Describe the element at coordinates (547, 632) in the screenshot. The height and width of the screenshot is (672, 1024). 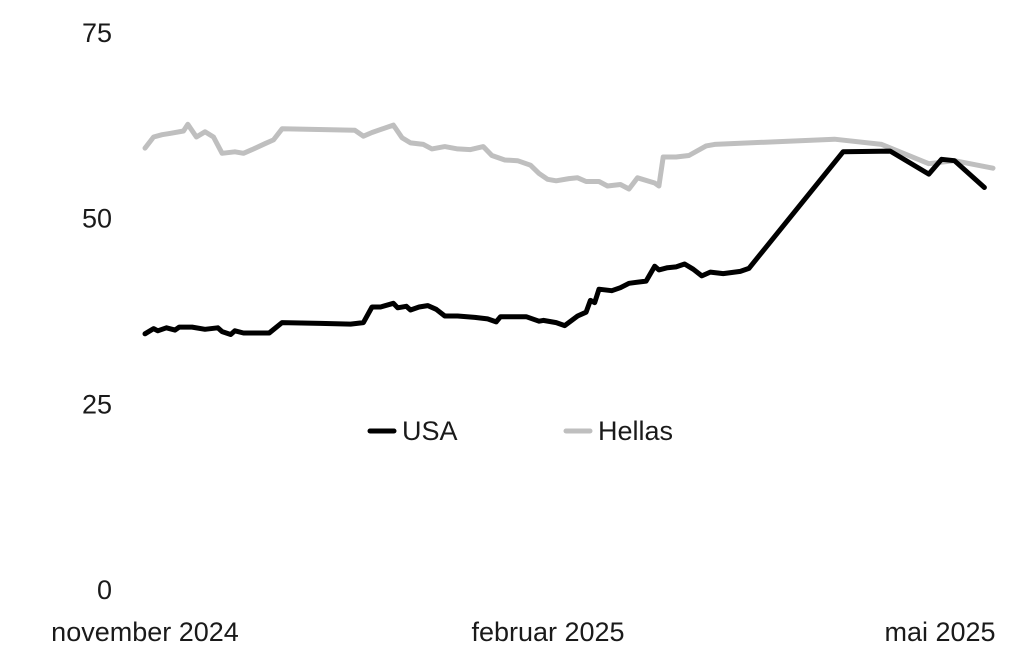
I see `x-tick-label: februar 2025` at that location.